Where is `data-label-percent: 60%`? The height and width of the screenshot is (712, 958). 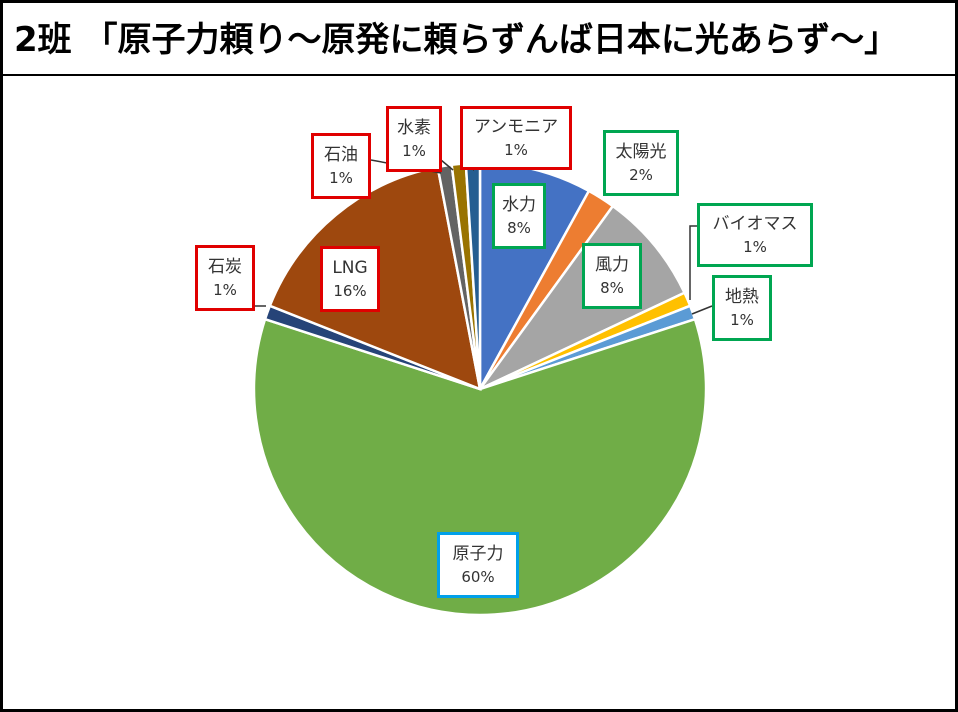 data-label-percent: 60% is located at coordinates (478, 577).